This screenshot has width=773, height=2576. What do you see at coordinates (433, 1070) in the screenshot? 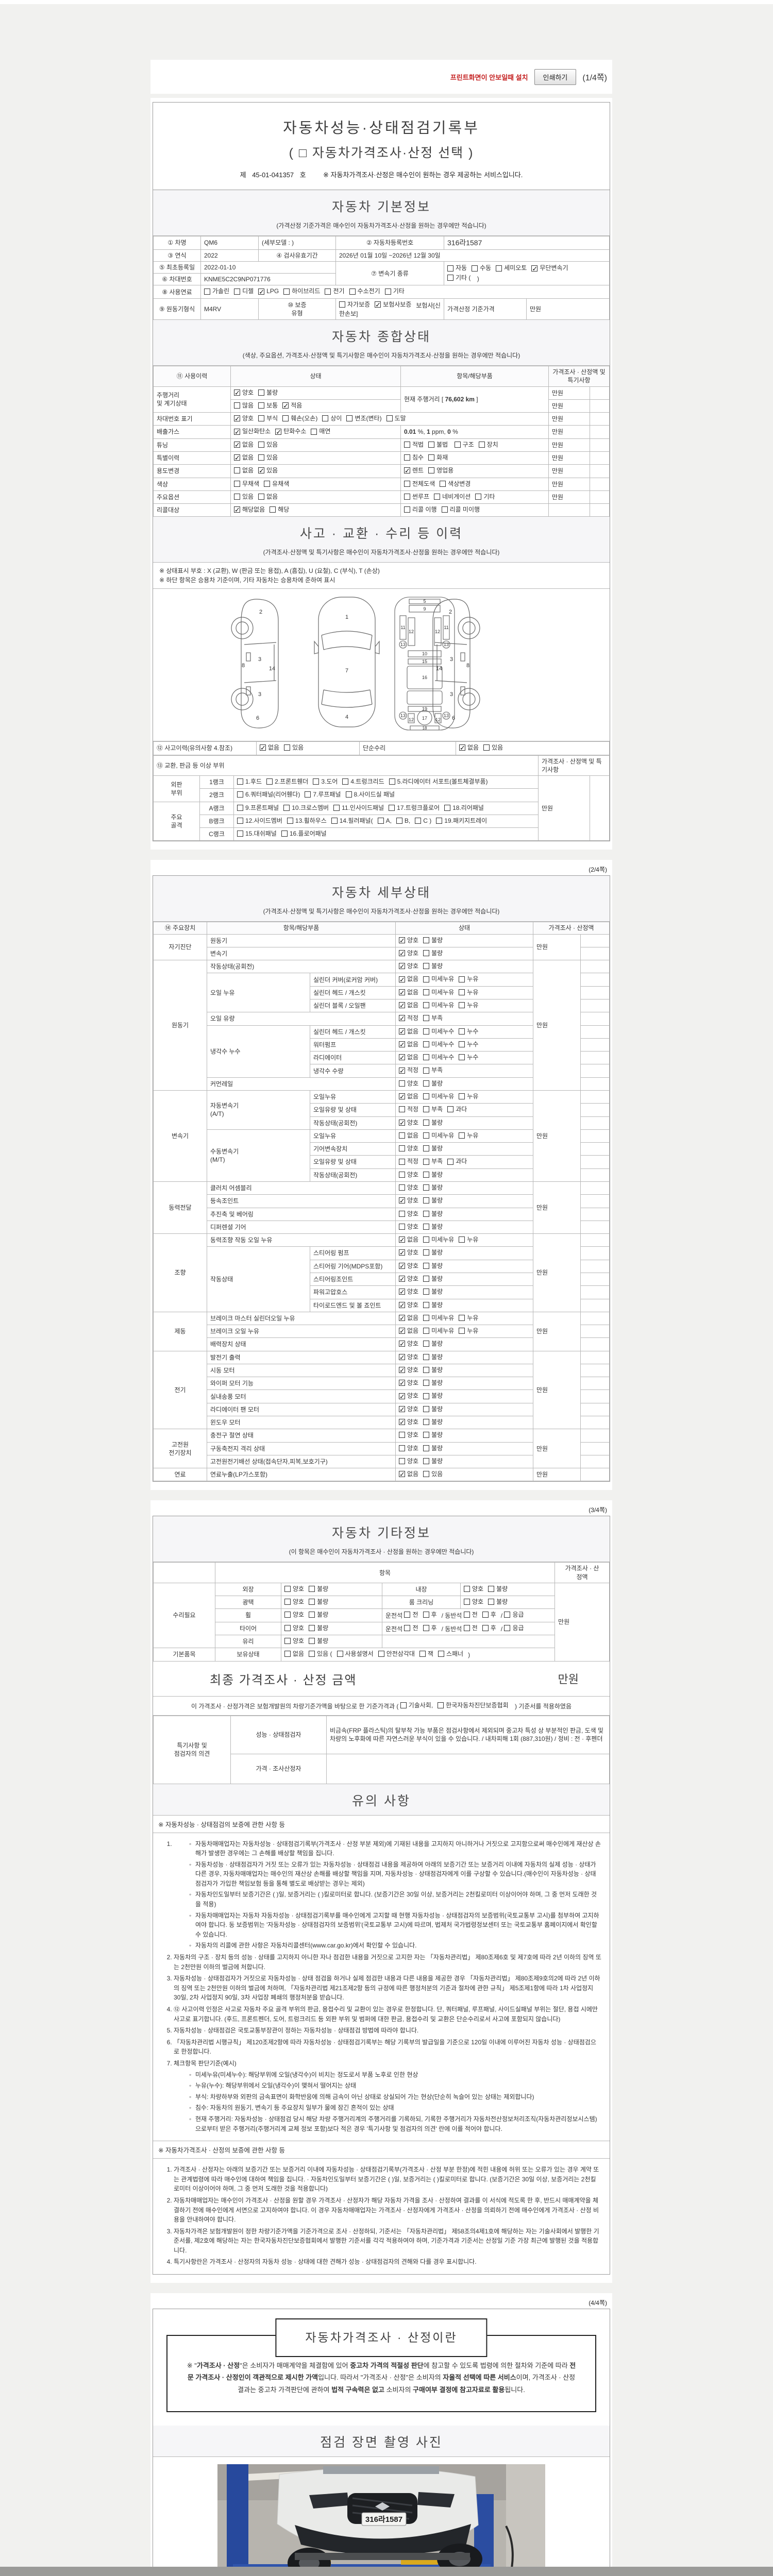
I see `checkbox-option: 부족` at bounding box center [433, 1070].